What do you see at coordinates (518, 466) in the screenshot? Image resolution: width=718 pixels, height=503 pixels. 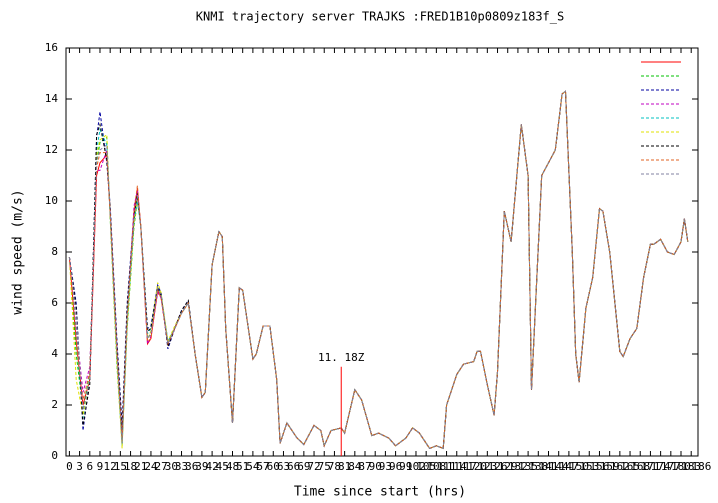 I see `x-tick-label: 132` at bounding box center [518, 466].